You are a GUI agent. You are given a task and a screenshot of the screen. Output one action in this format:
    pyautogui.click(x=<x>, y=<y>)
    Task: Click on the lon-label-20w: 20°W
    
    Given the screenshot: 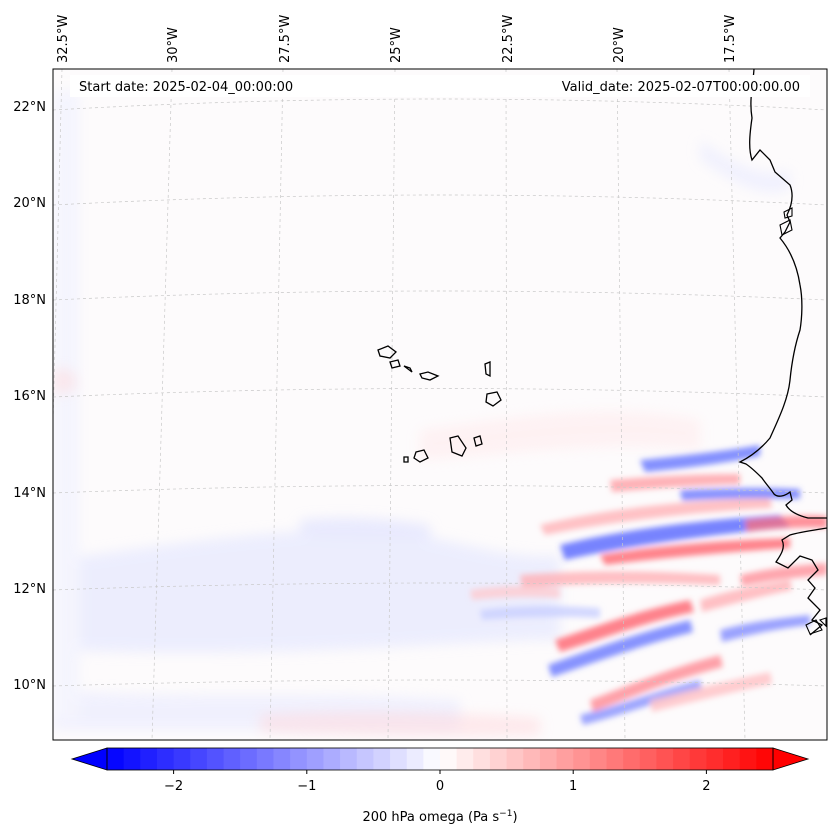 What is the action you would take?
    pyautogui.click(x=619, y=45)
    